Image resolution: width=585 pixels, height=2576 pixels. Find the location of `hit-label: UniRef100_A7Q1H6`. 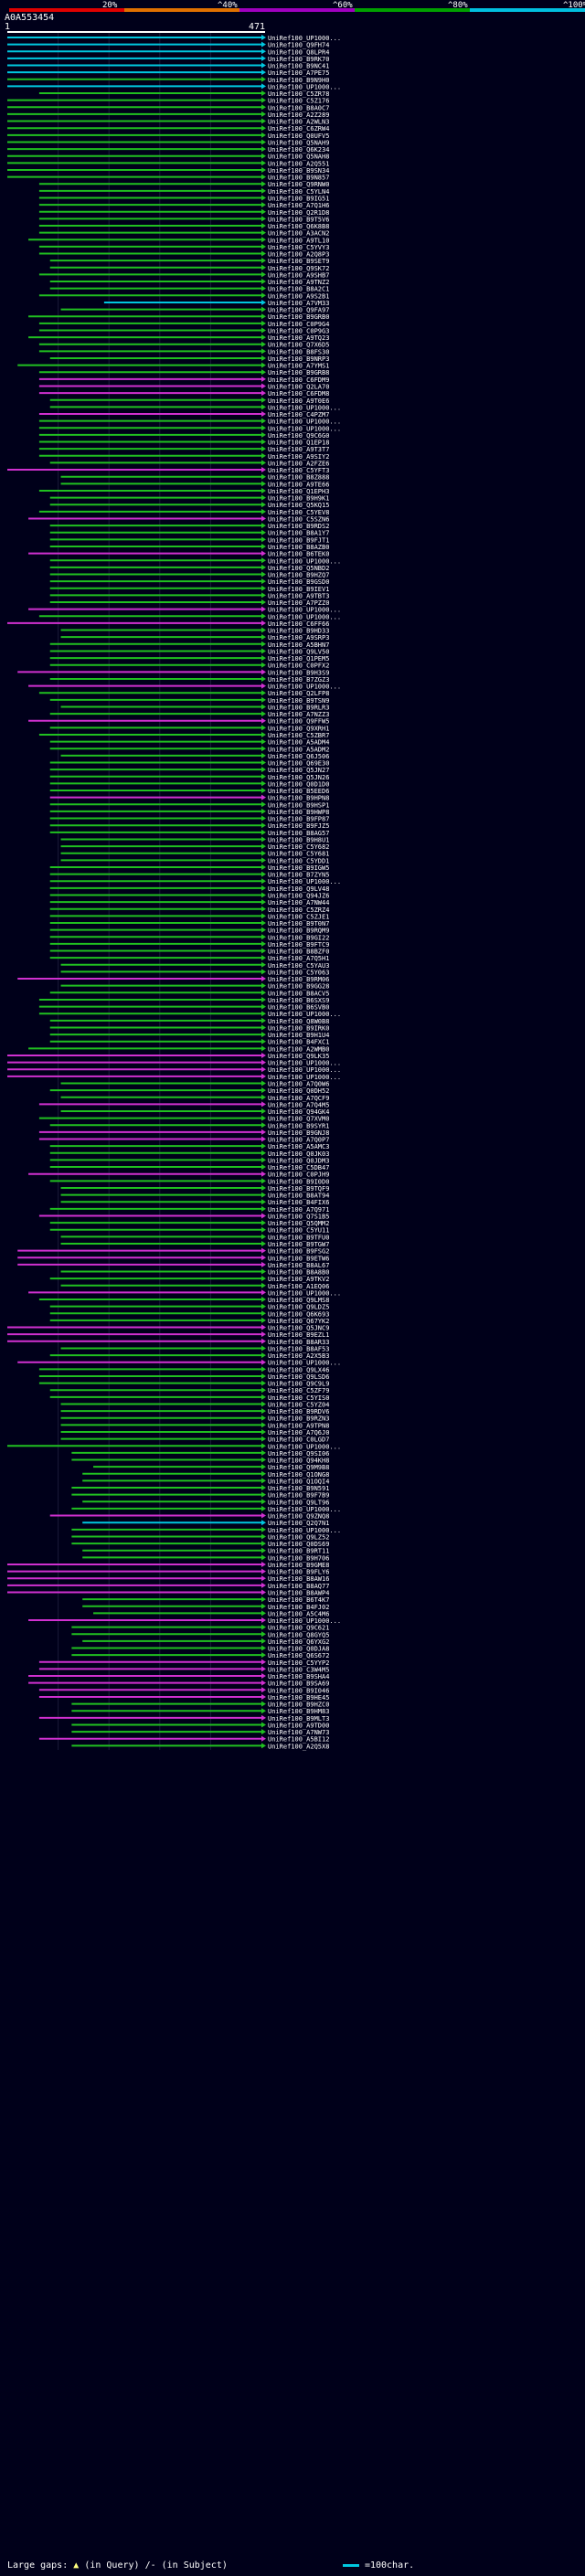

hit-label: UniRef100_A7Q1H6 is located at coordinates (299, 205).